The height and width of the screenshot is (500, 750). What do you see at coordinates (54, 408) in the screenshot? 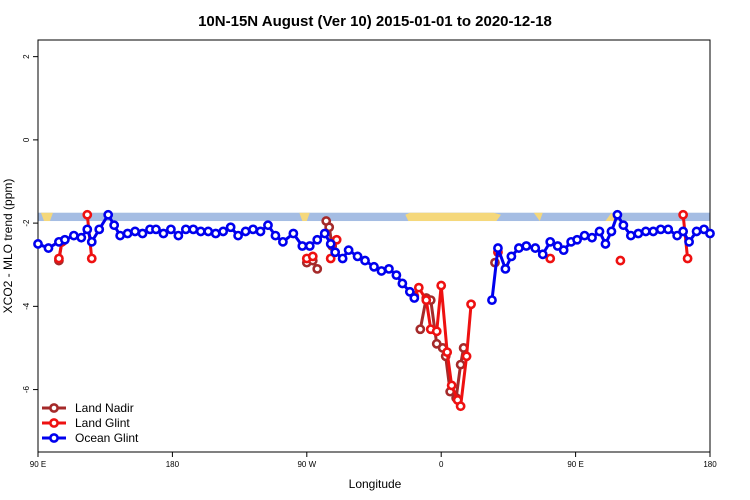
I see `legend-marker-land-nadir` at bounding box center [54, 408].